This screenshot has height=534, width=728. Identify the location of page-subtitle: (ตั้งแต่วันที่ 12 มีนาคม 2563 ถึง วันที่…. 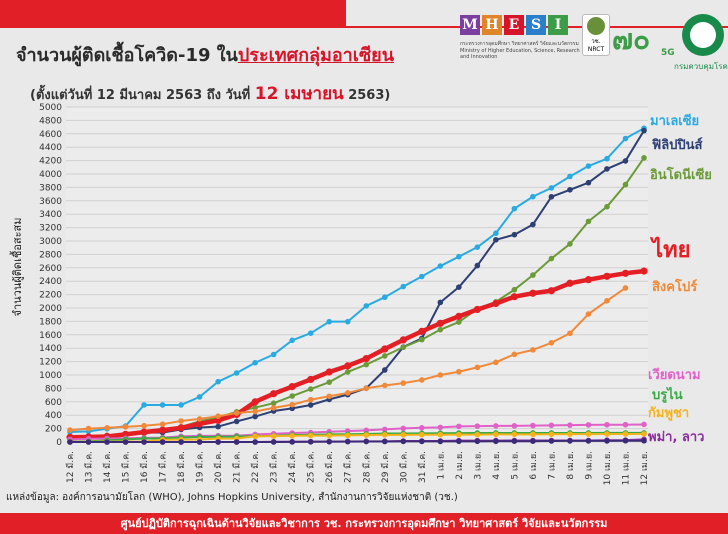
(210, 93).